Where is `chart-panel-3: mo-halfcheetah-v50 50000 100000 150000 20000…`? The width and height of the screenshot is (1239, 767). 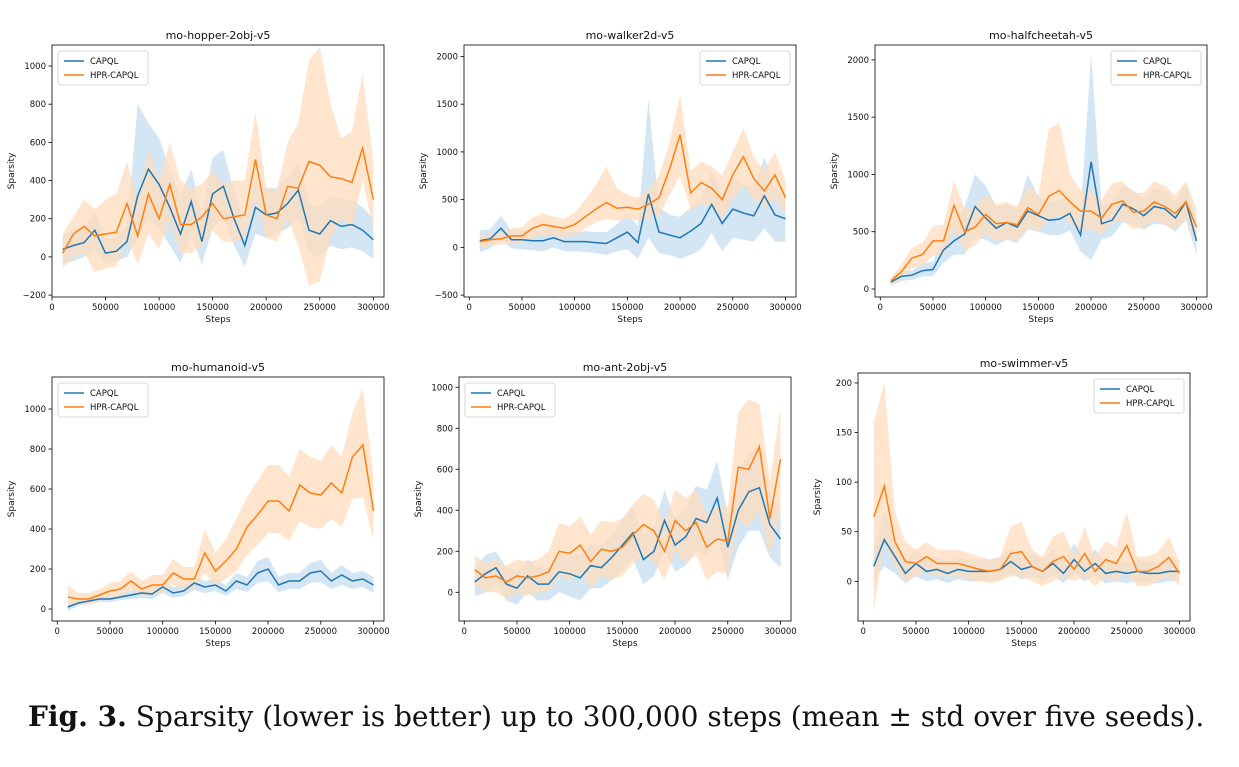 chart-panel-3: mo-halfcheetah-v50 50000 100000 150000 20000… is located at coordinates (1021, 177).